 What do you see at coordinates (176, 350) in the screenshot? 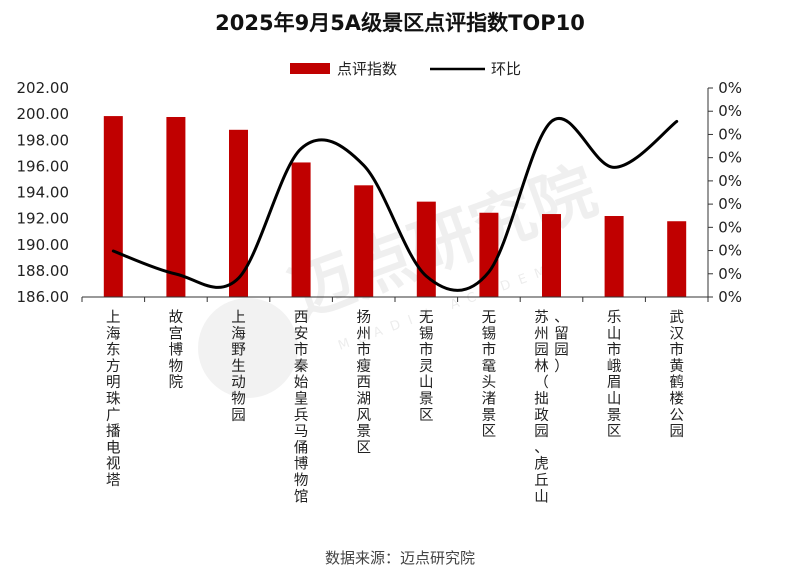
I see `category-label: 故宫博物院` at bounding box center [176, 350].